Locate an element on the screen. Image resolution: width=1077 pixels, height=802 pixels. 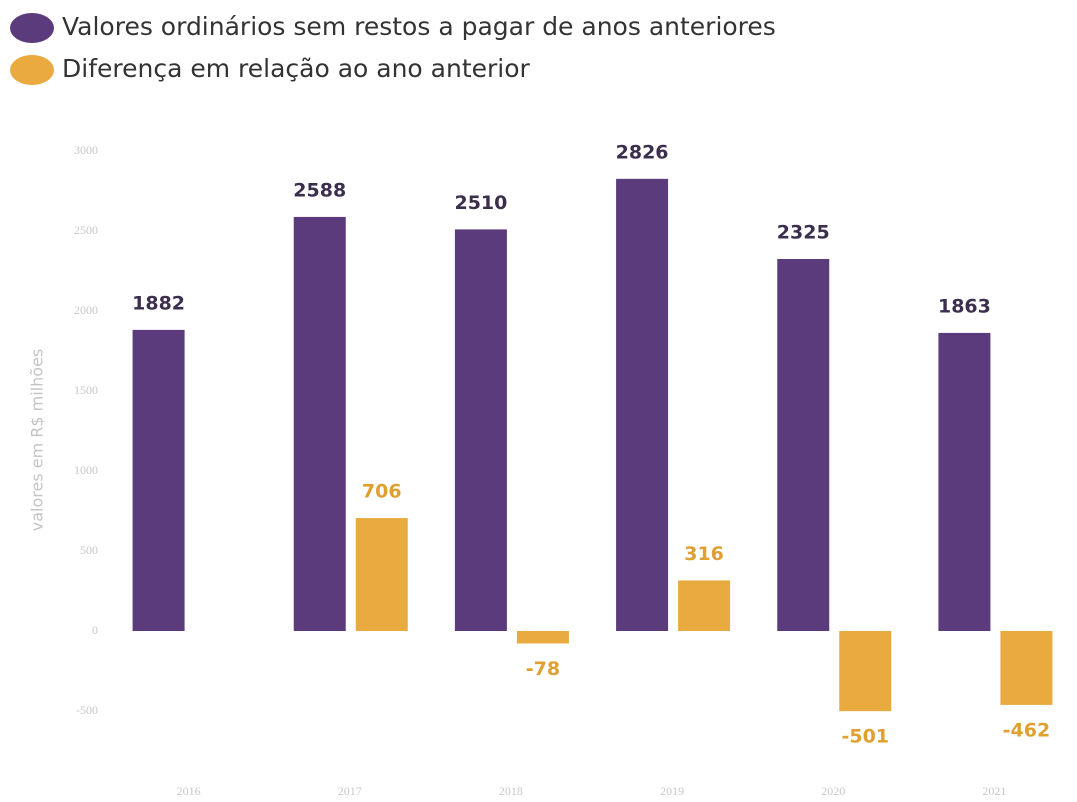
y-tick-label: 1000 is located at coordinates (86, 470).